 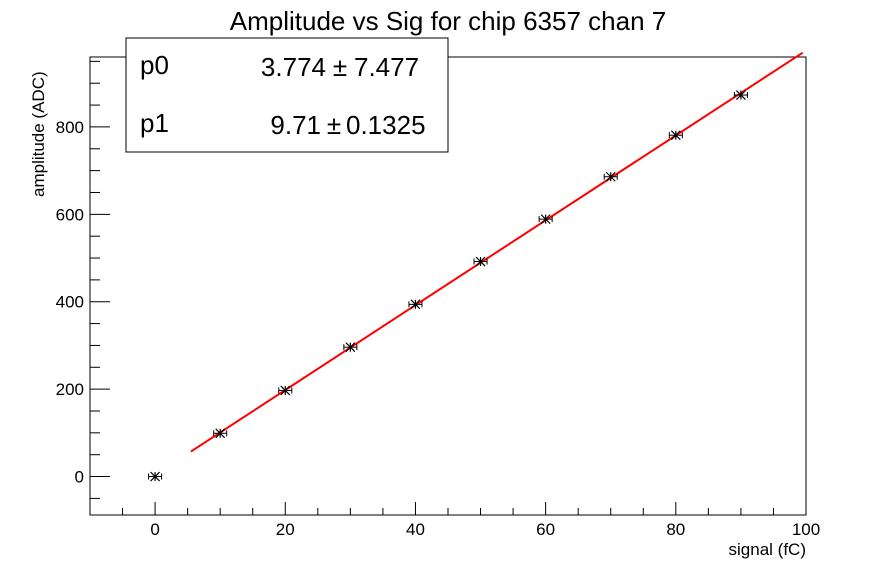 I want to click on fit-parameters-box: p0 3.774 ± 7.477 p1 9.71 ± 0.1325, so click(x=287, y=95).